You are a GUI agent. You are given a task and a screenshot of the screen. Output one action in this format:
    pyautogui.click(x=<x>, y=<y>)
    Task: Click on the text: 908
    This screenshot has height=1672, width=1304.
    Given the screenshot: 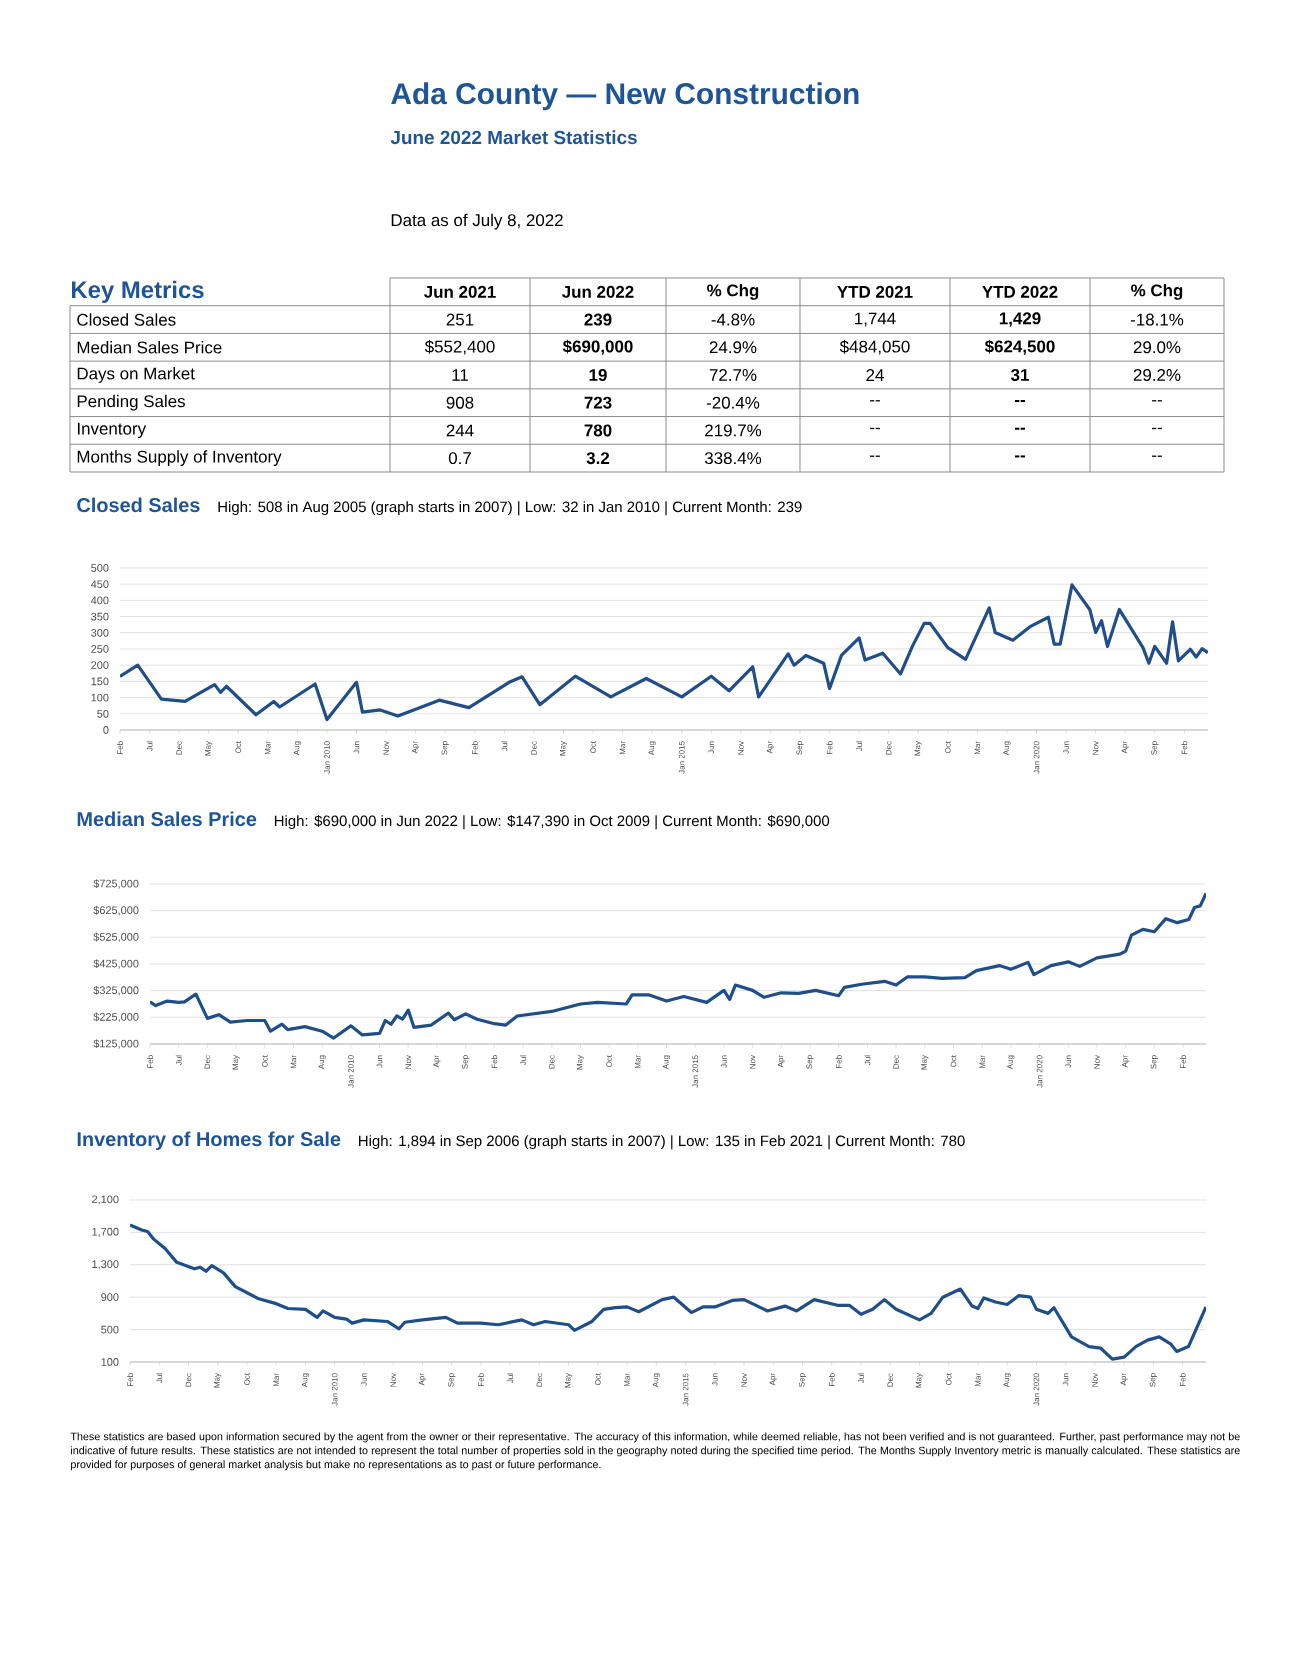 What is the action you would take?
    pyautogui.click(x=460, y=402)
    